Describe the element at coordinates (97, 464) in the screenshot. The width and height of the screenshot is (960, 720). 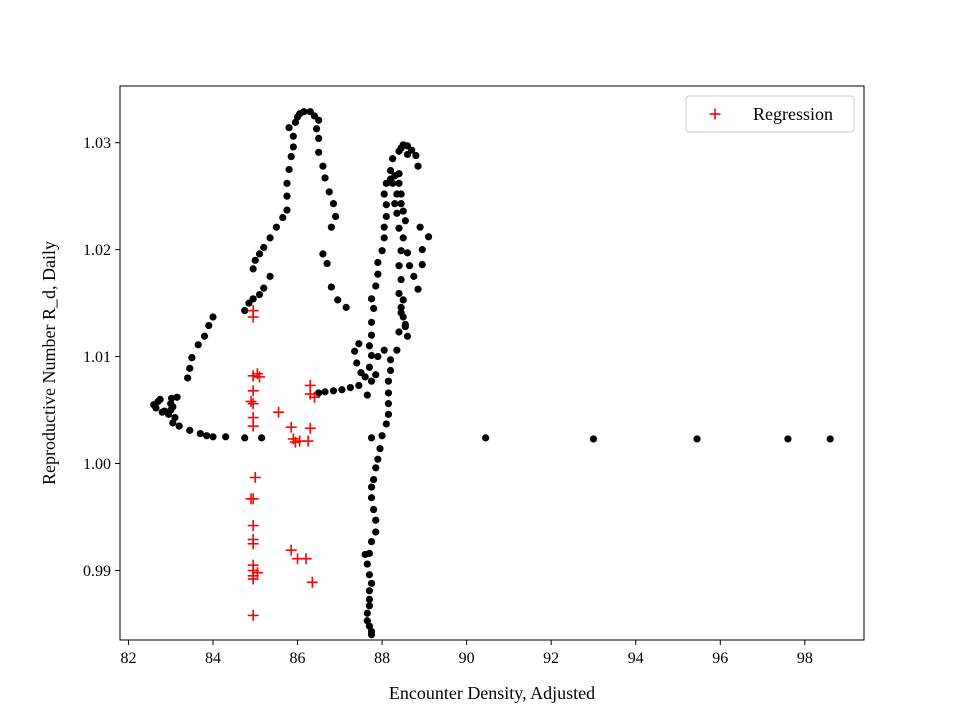
I see `y-tick-label: 1.00` at that location.